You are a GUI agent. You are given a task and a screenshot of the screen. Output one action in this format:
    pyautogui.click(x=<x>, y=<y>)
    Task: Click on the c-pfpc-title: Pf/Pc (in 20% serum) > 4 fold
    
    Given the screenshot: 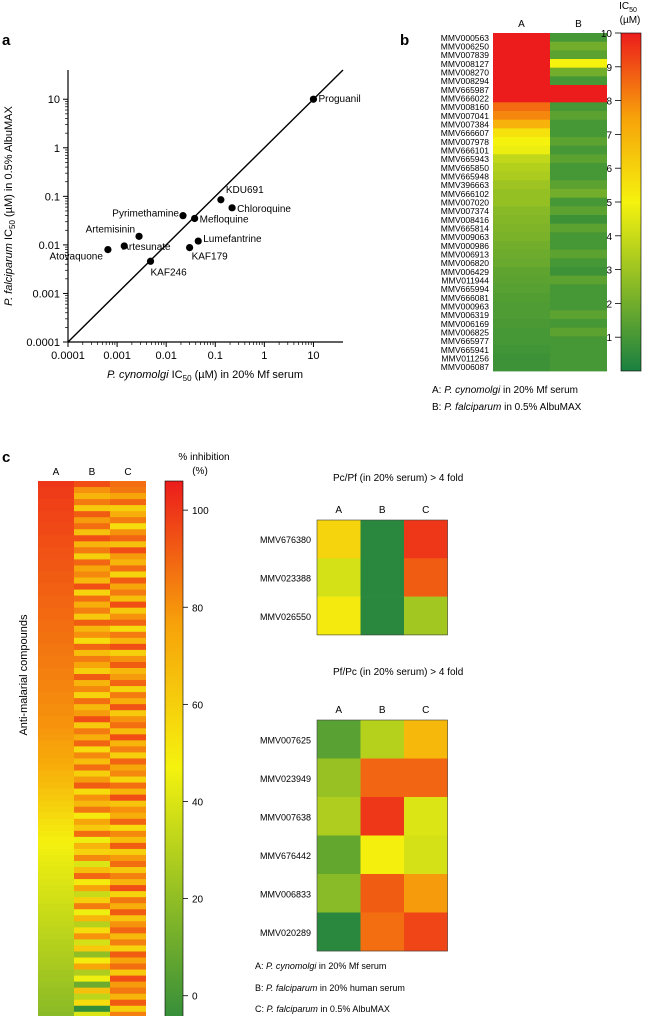 What is the action you would take?
    pyautogui.click(x=398, y=672)
    